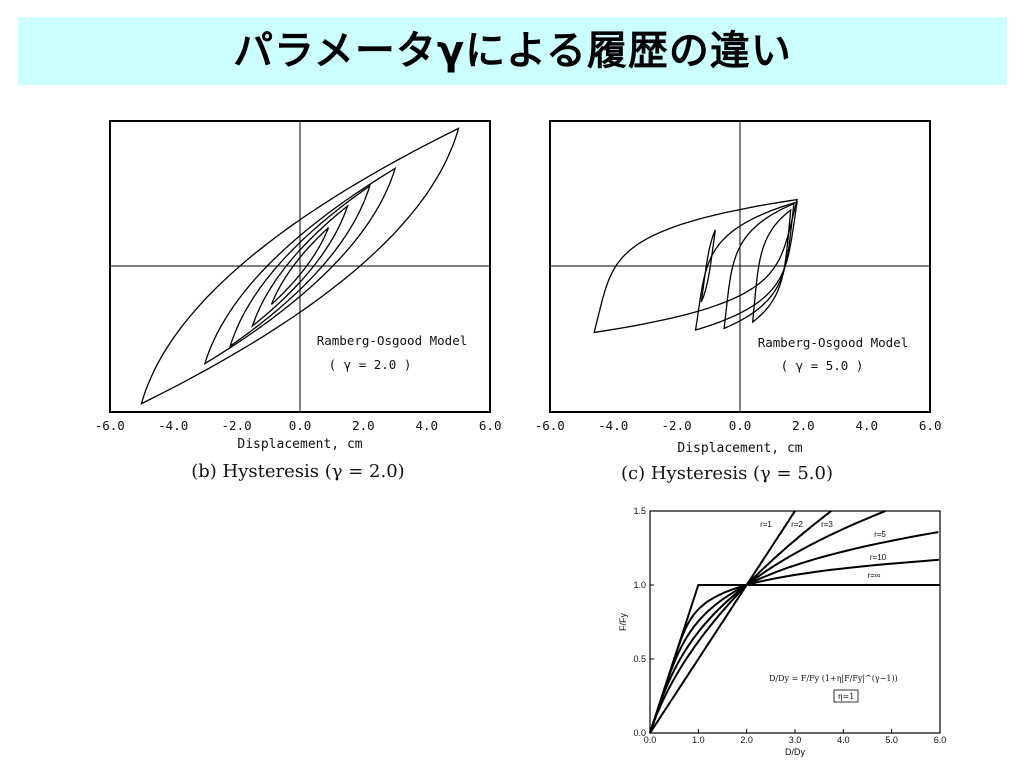  What do you see at coordinates (650, 740) in the screenshot?
I see `chart-backbone-x-tick-label: 0.0` at bounding box center [650, 740].